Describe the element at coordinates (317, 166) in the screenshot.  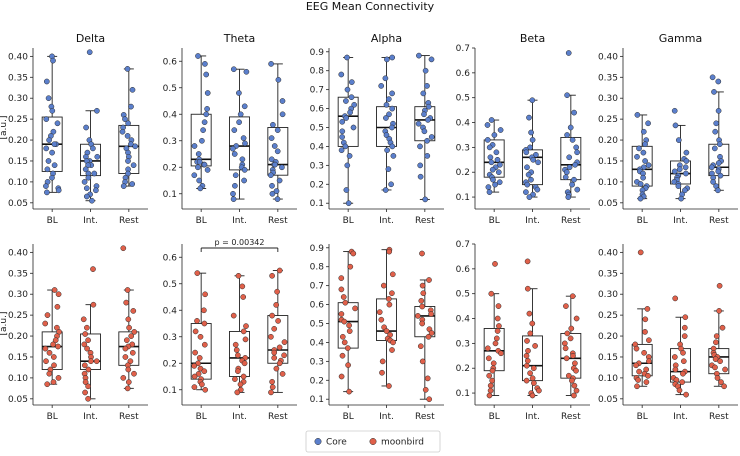
I see `y-tick-label: 0.3` at that location.